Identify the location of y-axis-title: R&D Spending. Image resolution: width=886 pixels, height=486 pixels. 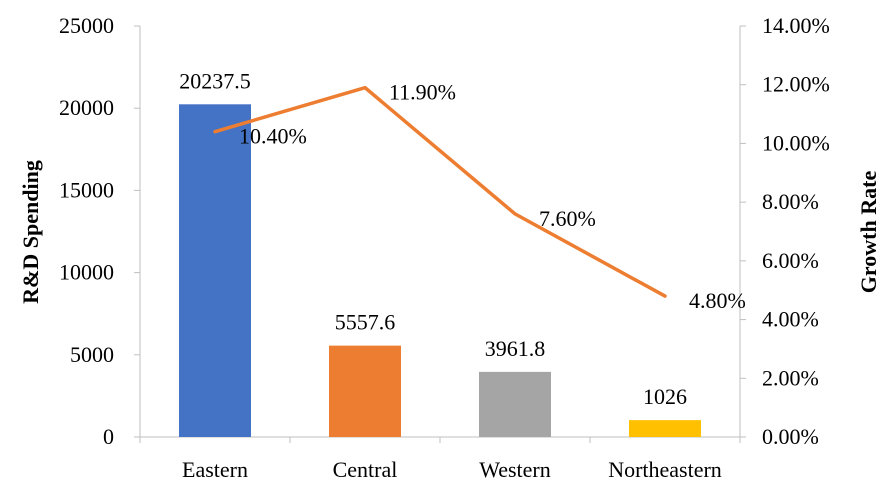
(30, 232).